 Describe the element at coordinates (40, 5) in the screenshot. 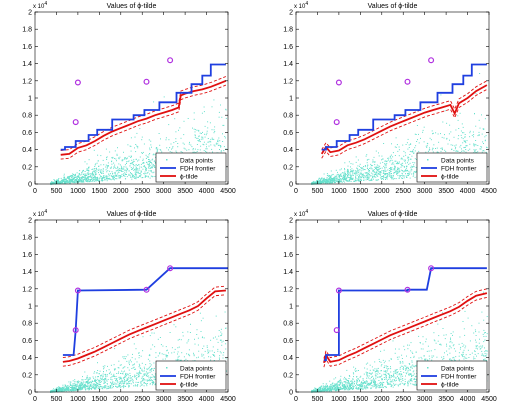

I see `y-multiplier-label: x 104` at that location.